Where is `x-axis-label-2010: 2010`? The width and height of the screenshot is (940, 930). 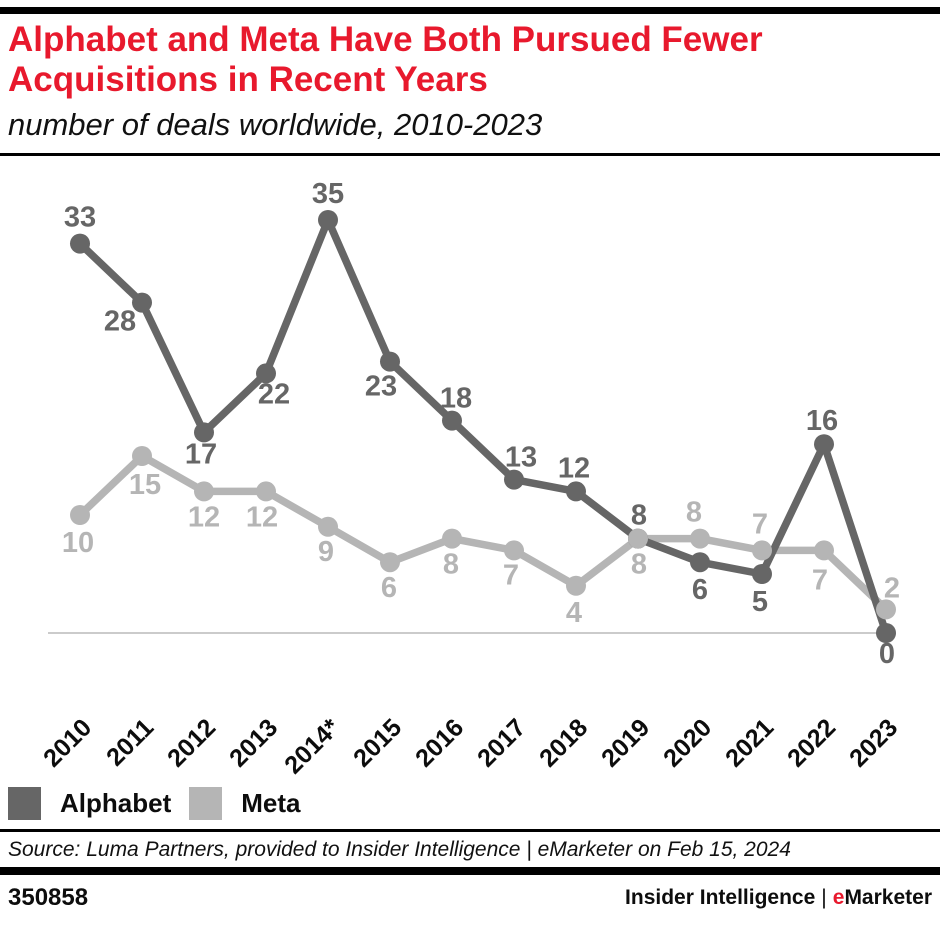 x-axis-label-2010: 2010 is located at coordinates (67, 742).